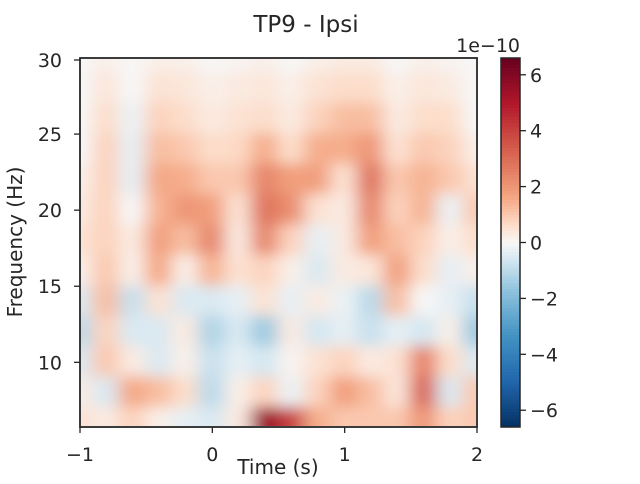 The image size is (640, 484). What do you see at coordinates (536, 132) in the screenshot?
I see `colorbar-tick-label: 4` at bounding box center [536, 132].